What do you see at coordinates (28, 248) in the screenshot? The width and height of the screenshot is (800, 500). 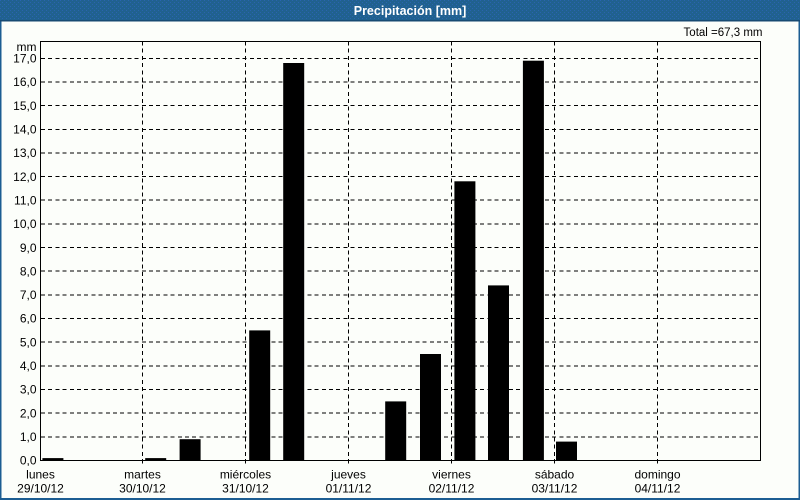 I see `svg-text: 9,0` at bounding box center [28, 248].